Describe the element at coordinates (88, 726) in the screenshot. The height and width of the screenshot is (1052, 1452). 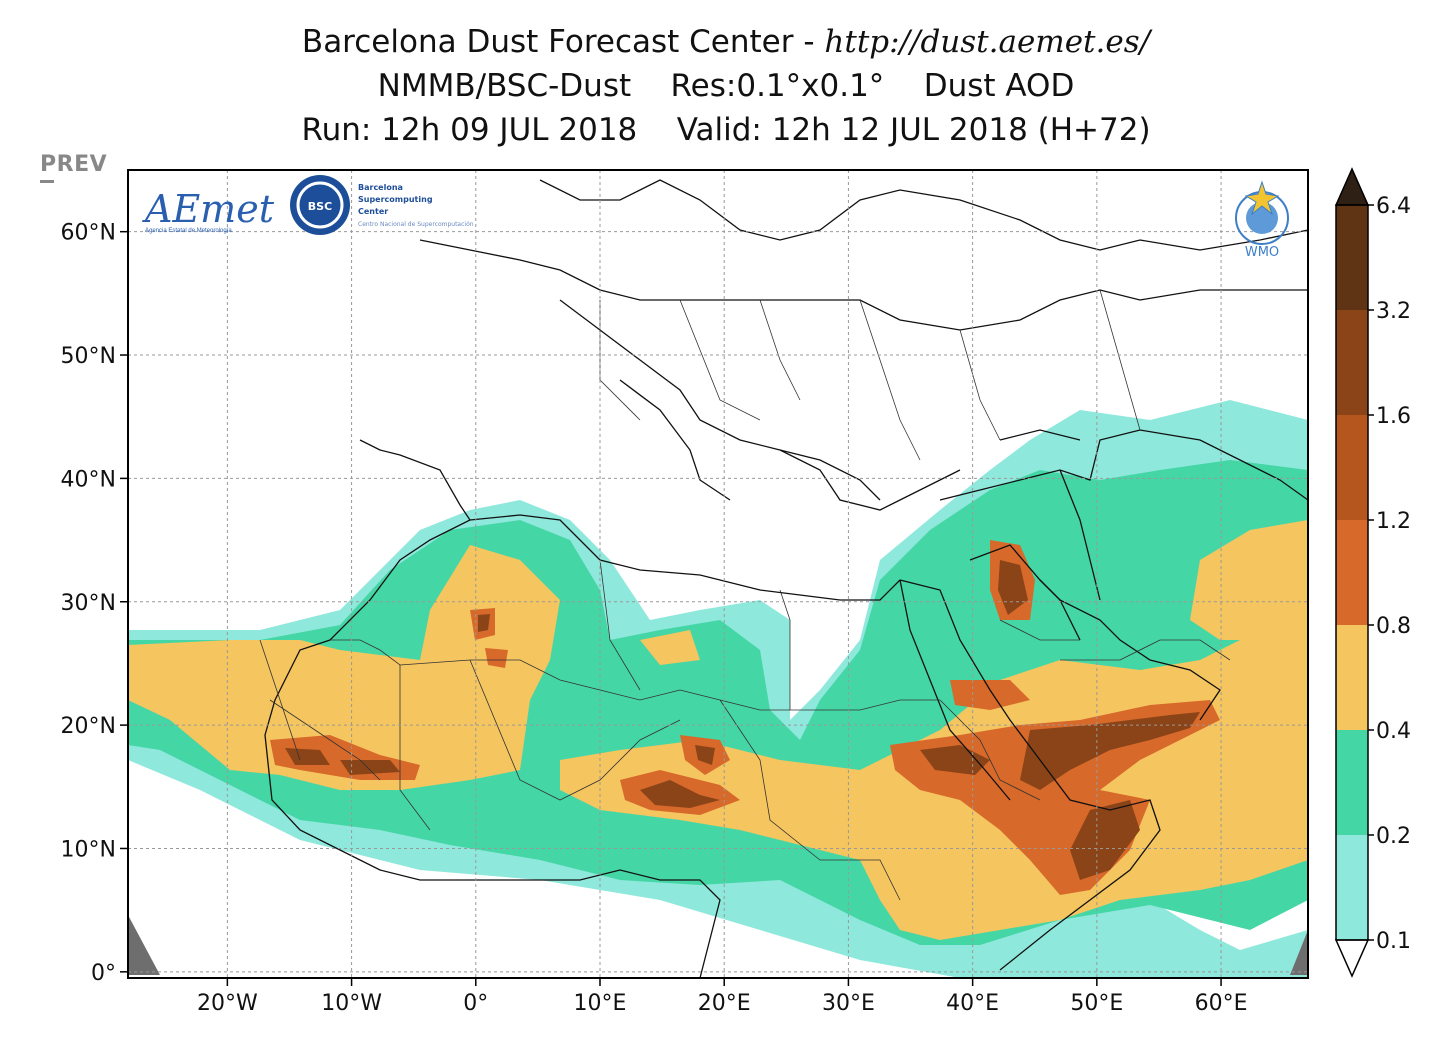
I see `lat-tick-label: 20°N` at that location.